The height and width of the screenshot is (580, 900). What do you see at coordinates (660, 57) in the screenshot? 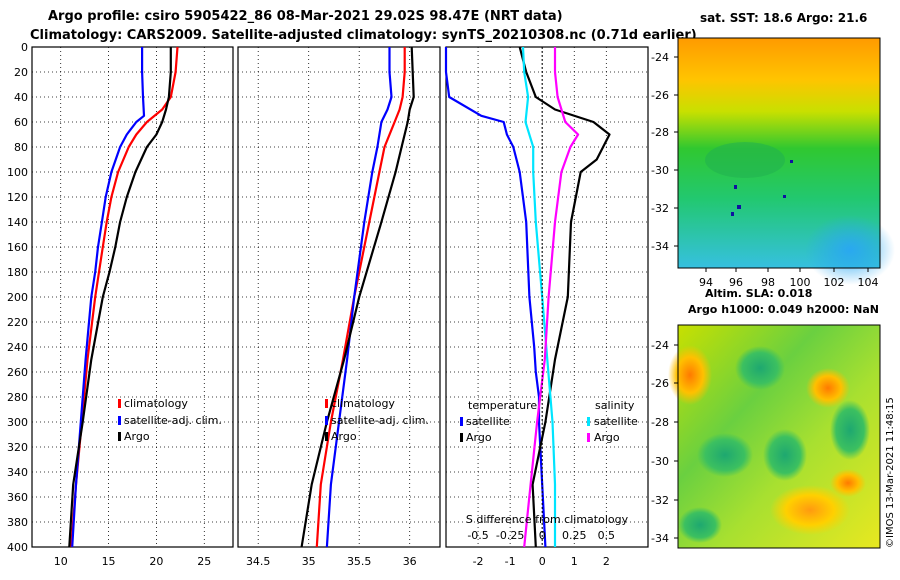
I see `sst-y-tick-label: -24` at bounding box center [660, 57].